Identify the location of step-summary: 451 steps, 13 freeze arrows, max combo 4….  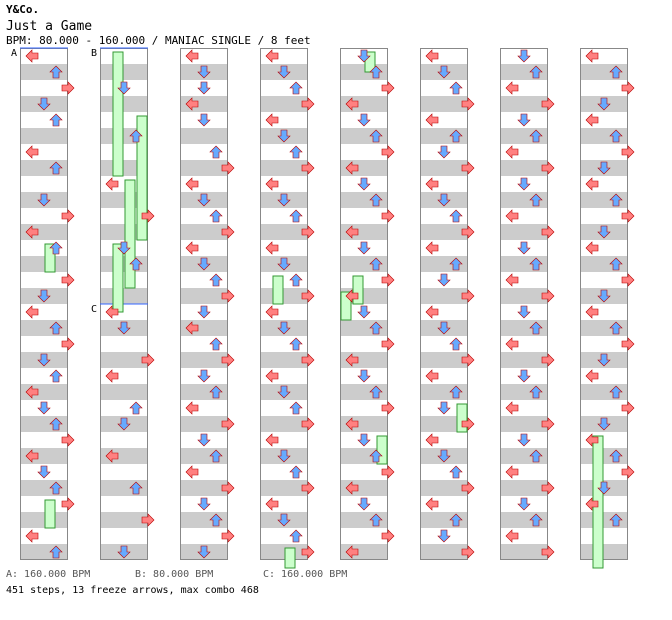
(132, 590).